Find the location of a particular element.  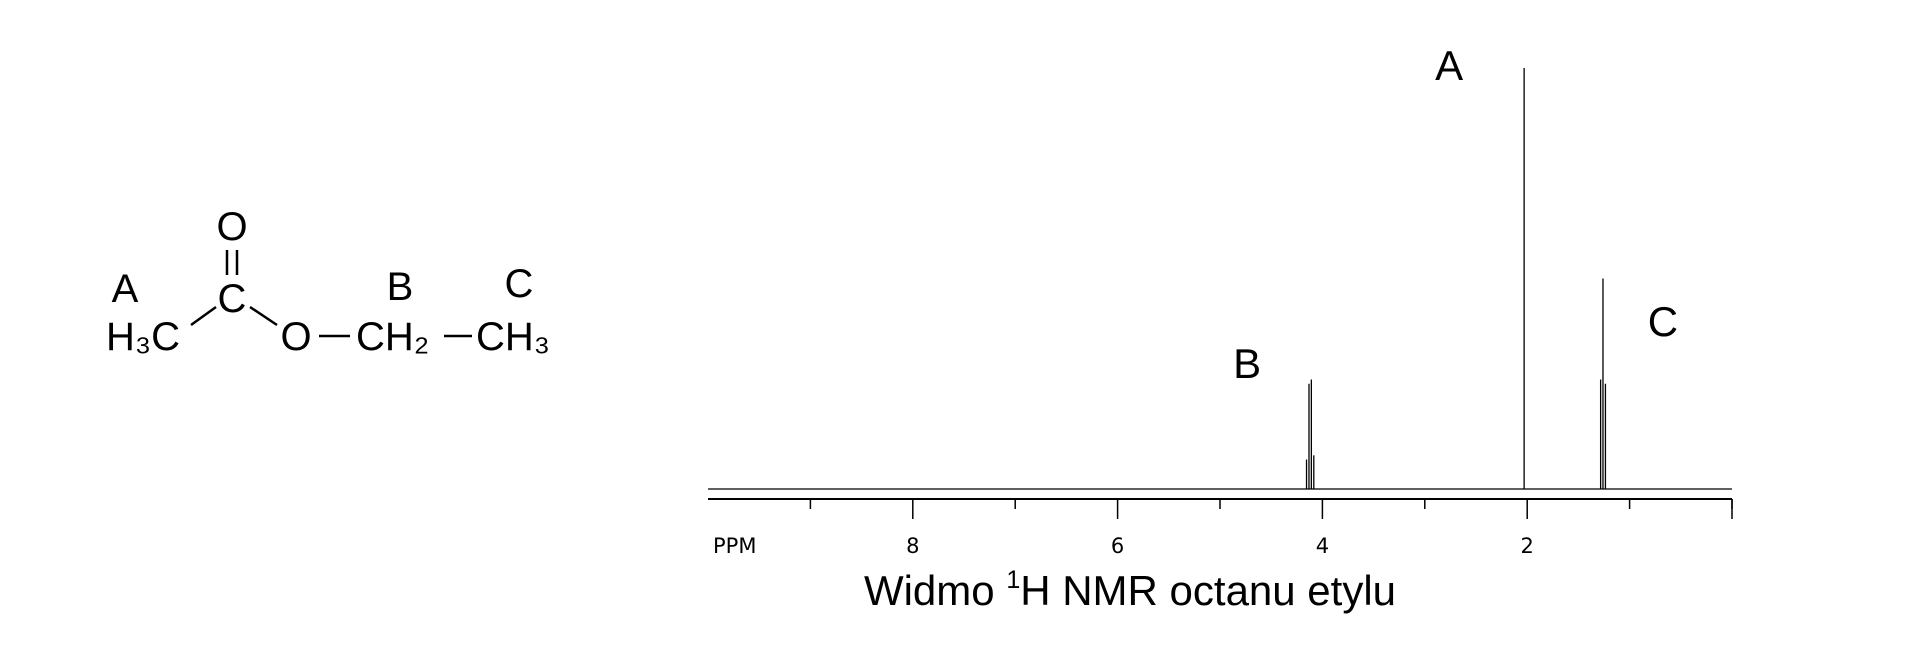

x-tick-label: 6 is located at coordinates (1117, 546).